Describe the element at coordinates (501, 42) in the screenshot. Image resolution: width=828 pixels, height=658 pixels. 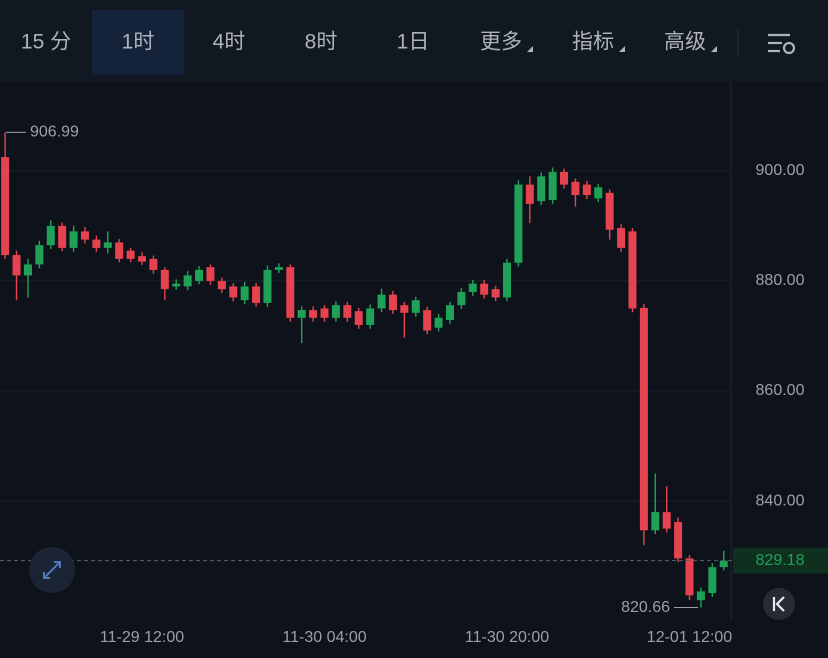
I see `tab: 更多` at that location.